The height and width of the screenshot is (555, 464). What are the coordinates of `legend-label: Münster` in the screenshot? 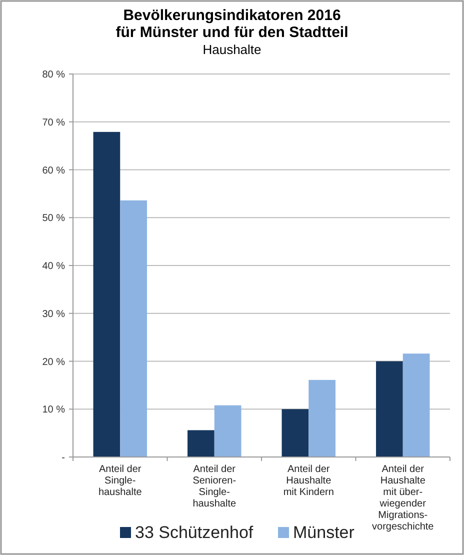 It's located at (324, 532).